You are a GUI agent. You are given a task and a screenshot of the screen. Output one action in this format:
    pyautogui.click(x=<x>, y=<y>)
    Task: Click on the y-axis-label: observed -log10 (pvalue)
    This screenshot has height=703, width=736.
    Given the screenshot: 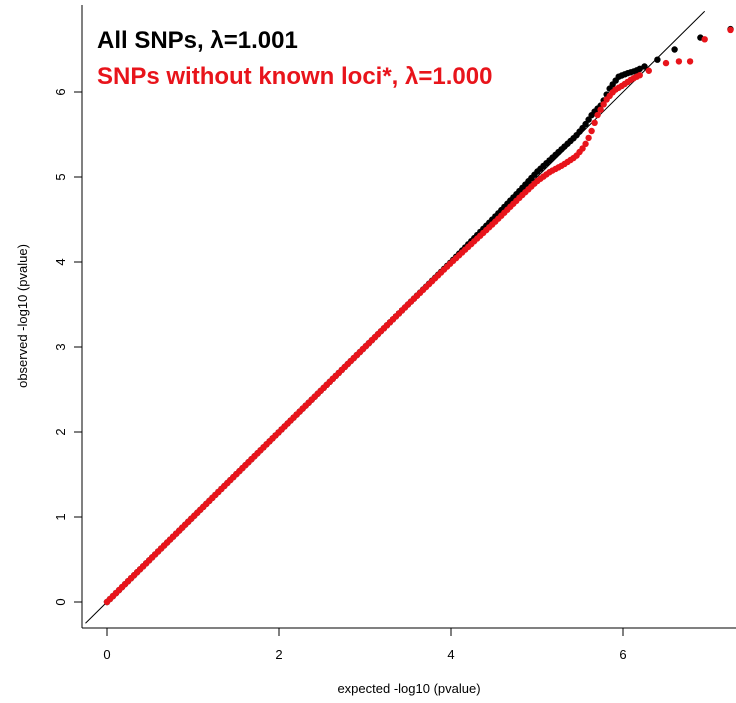 What is the action you would take?
    pyautogui.click(x=22, y=316)
    